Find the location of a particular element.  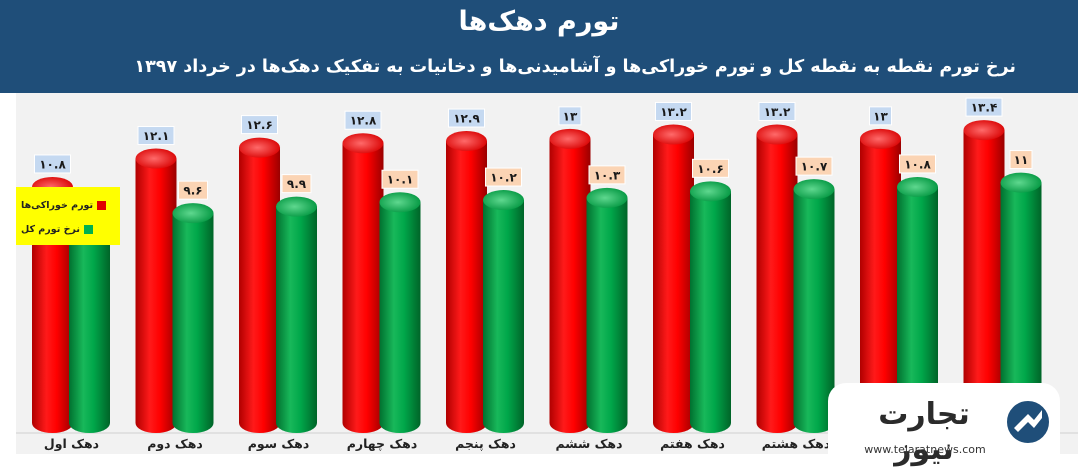

data-label-food-8: ۱۳.۲ is located at coordinates (777, 111).